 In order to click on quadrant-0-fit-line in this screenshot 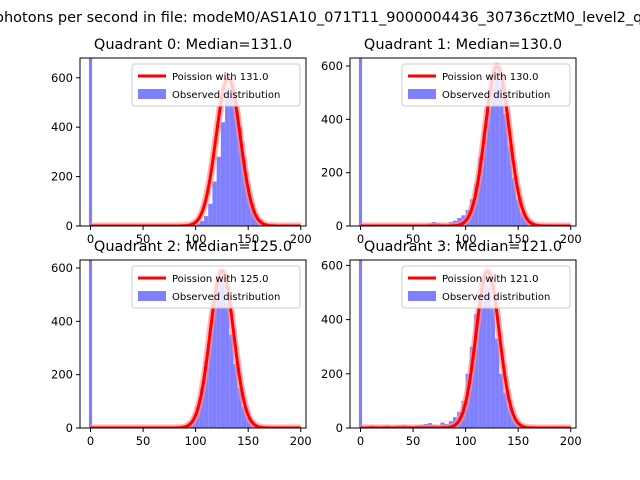, I will do `click(196, 151)`.